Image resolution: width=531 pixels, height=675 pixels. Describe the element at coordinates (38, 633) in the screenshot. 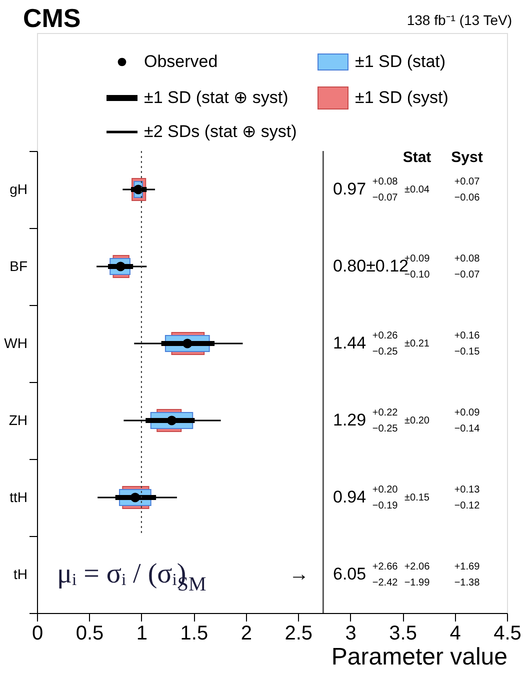

I see `x-tick-label: 0` at that location.